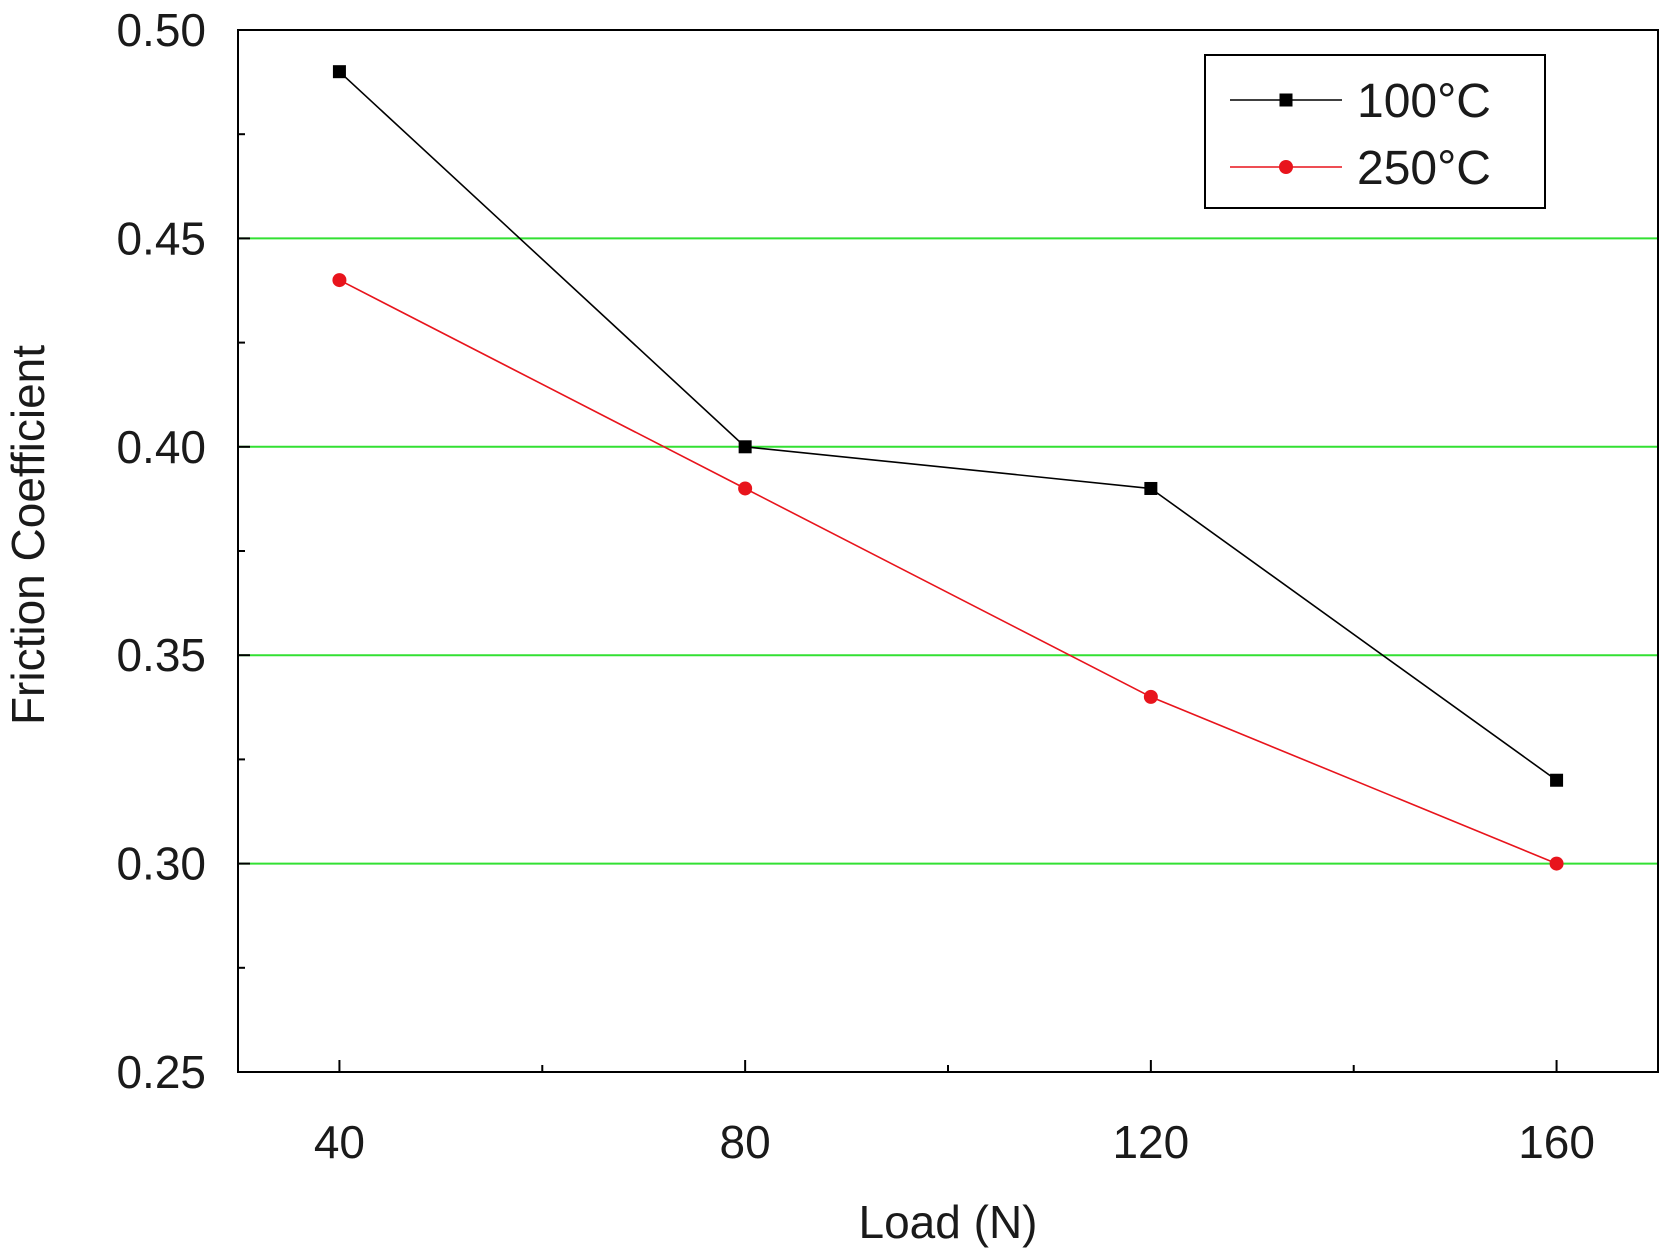 The image size is (1662, 1259). I want to click on y-tick-label: 0.30, so click(161, 864).